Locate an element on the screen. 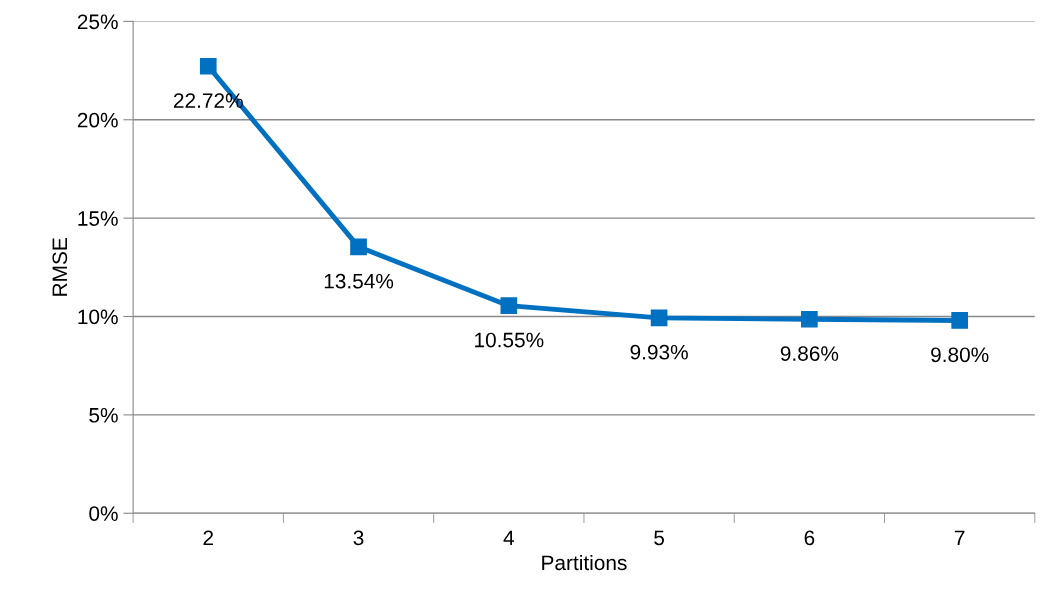 The height and width of the screenshot is (611, 1040). y-tick-label: 5% is located at coordinates (103, 415).